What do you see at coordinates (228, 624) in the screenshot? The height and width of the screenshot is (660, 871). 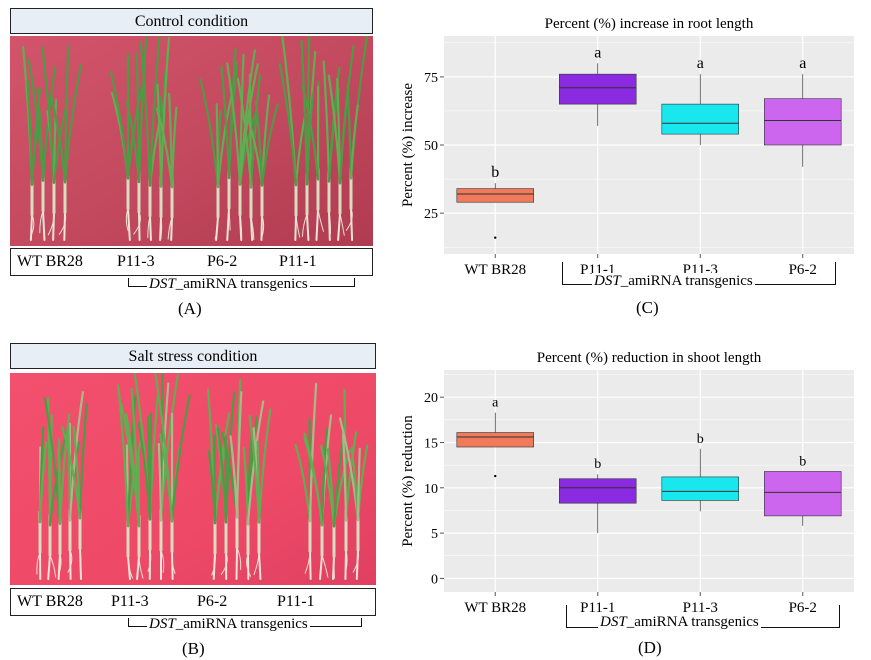 I see `panel-b-transgenics-label: DST_amiRNA transgenics` at bounding box center [228, 624].